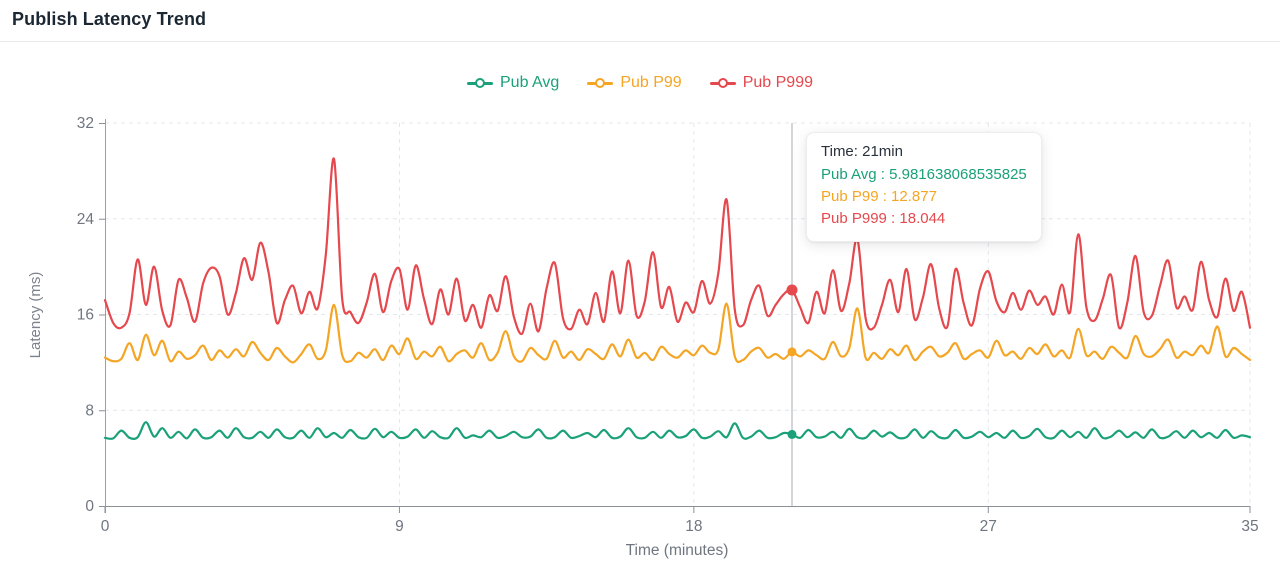 The height and width of the screenshot is (565, 1280). Describe the element at coordinates (677, 550) in the screenshot. I see `x-axis-title: Time (minutes)` at that location.